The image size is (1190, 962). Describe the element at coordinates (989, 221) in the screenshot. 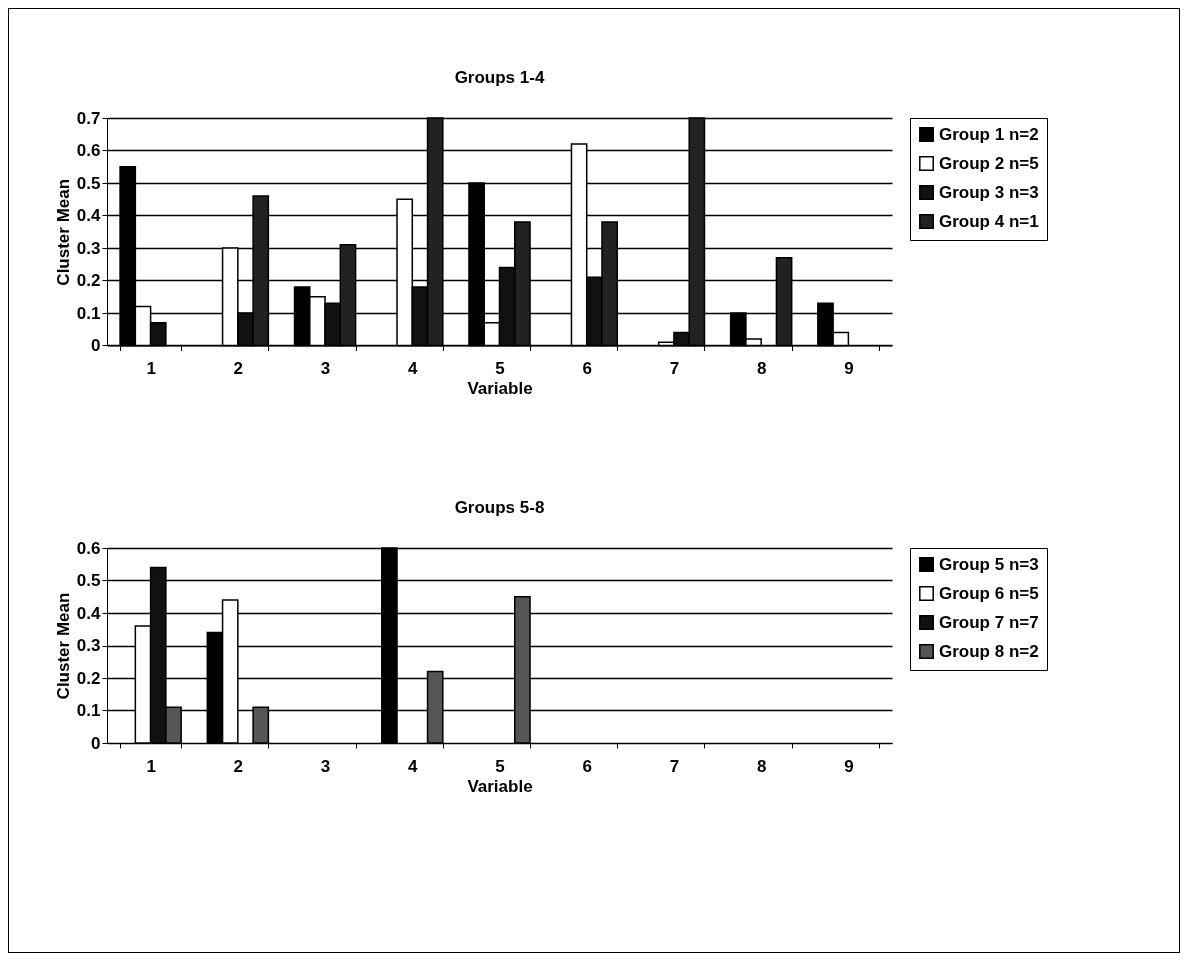

I see `legend-label: Group 4 n=1` at that location.